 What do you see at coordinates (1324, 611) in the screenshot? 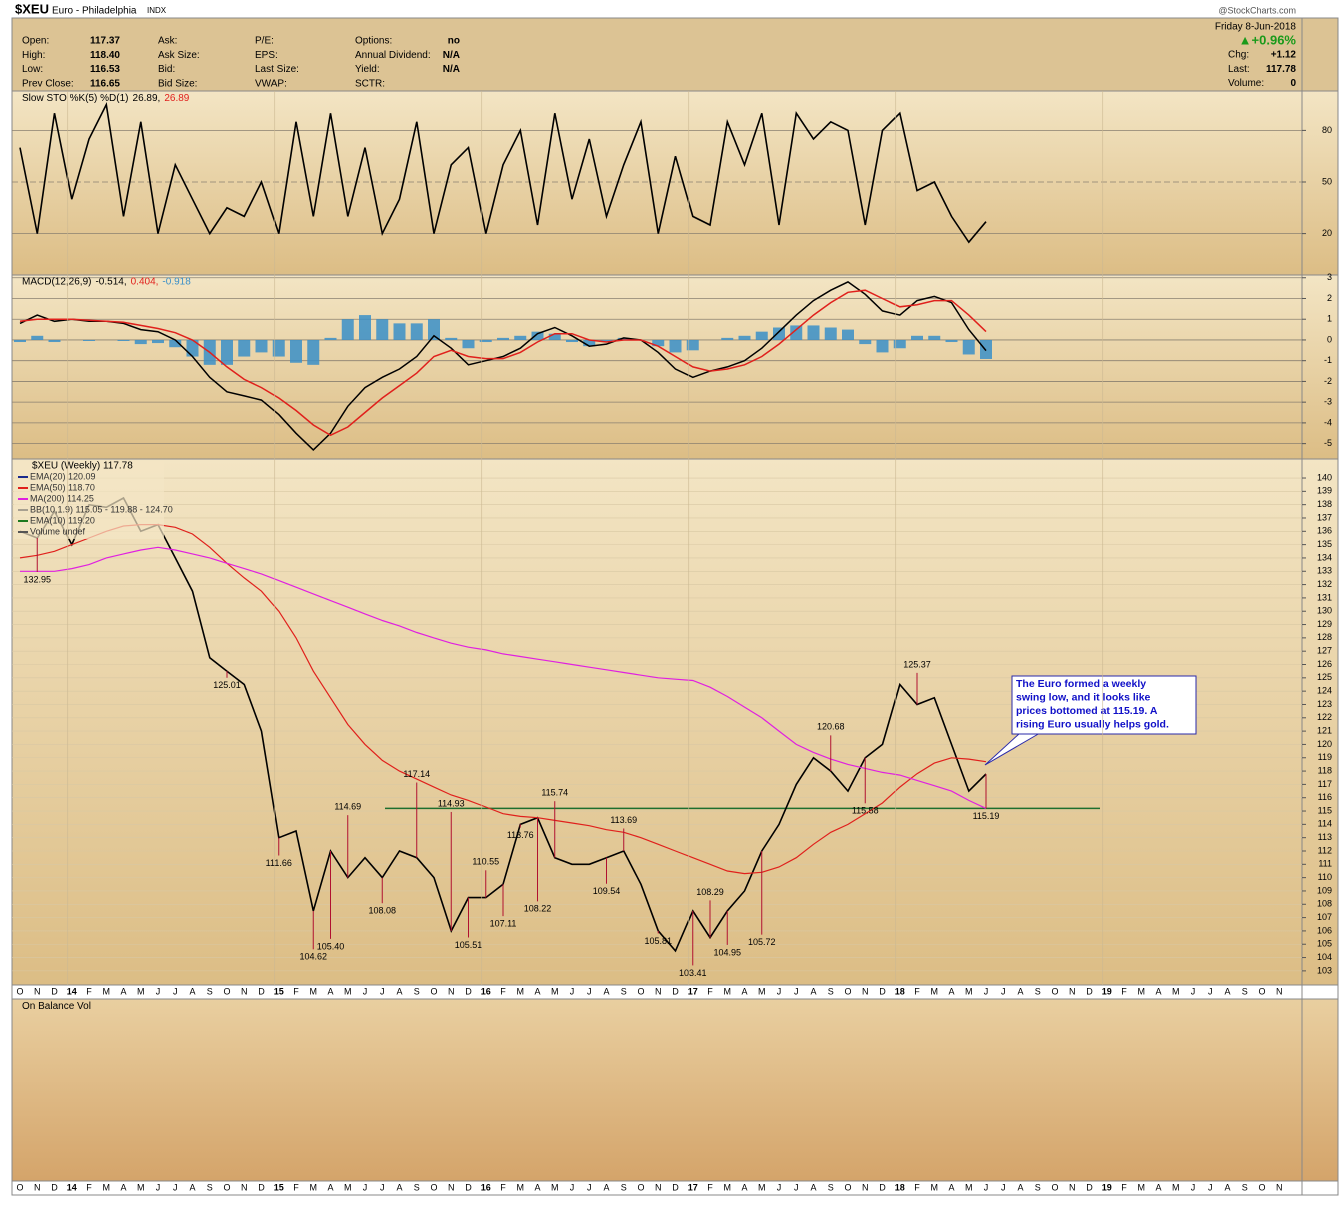
I see `y-tick-label: 130` at bounding box center [1324, 611].